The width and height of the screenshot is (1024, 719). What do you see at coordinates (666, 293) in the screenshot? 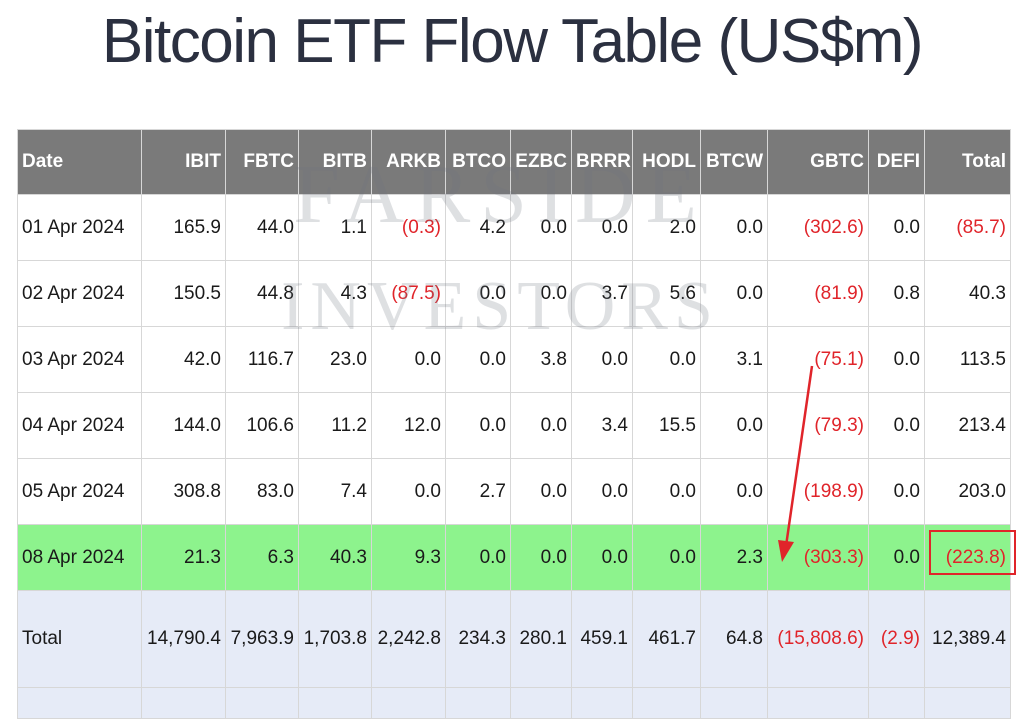
I see `cell-hodl: 5.6` at bounding box center [666, 293].